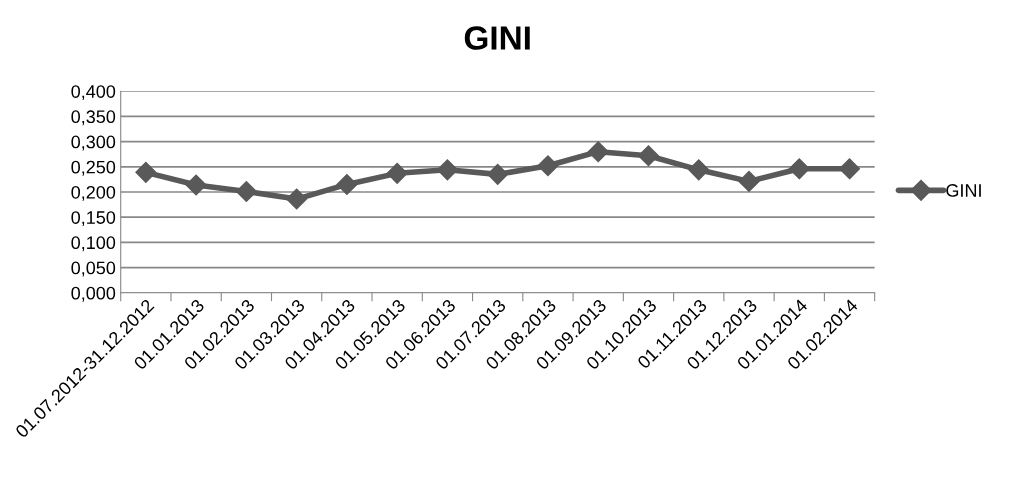  Describe the element at coordinates (93, 219) in the screenshot. I see `y-tick-label: 0,150` at that location.